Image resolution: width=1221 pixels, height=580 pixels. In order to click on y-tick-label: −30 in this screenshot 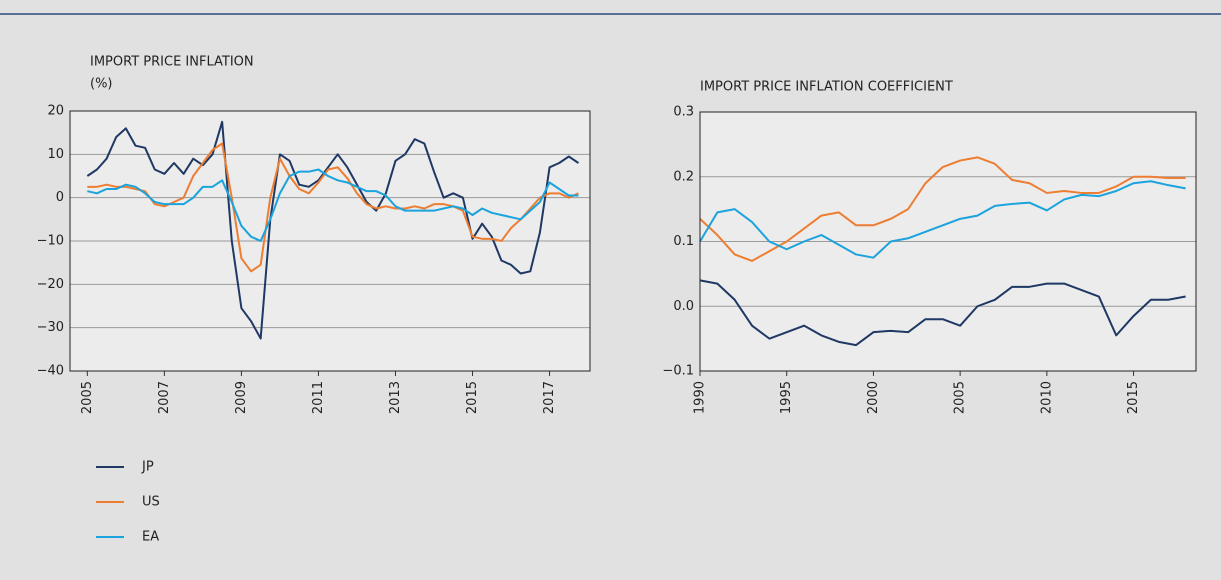, I will do `click(50, 327)`.